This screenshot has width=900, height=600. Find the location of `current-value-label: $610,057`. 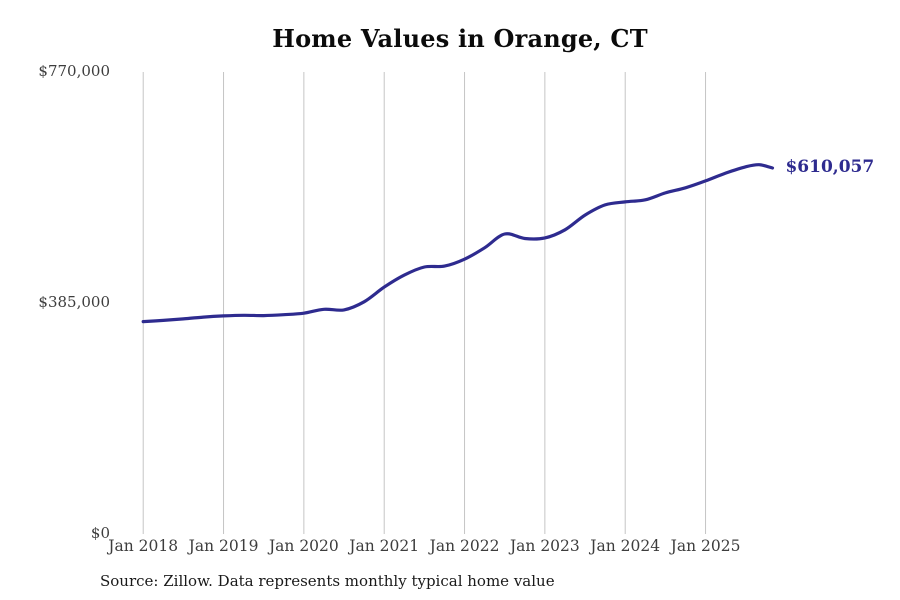

current-value-label: $610,057 is located at coordinates (830, 166).